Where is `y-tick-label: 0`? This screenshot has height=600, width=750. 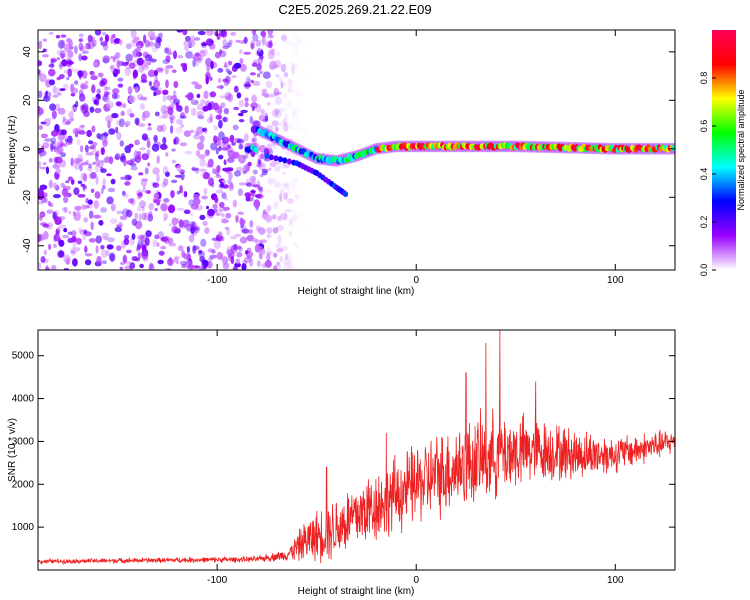 y-tick-label: 0 is located at coordinates (27, 149).